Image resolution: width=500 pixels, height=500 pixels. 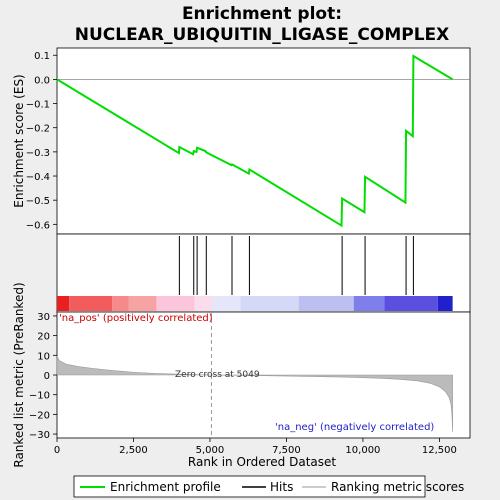 What do you see at coordinates (38, 225) in the screenshot?
I see `es-ytick-label: −0.6` at bounding box center [38, 225].